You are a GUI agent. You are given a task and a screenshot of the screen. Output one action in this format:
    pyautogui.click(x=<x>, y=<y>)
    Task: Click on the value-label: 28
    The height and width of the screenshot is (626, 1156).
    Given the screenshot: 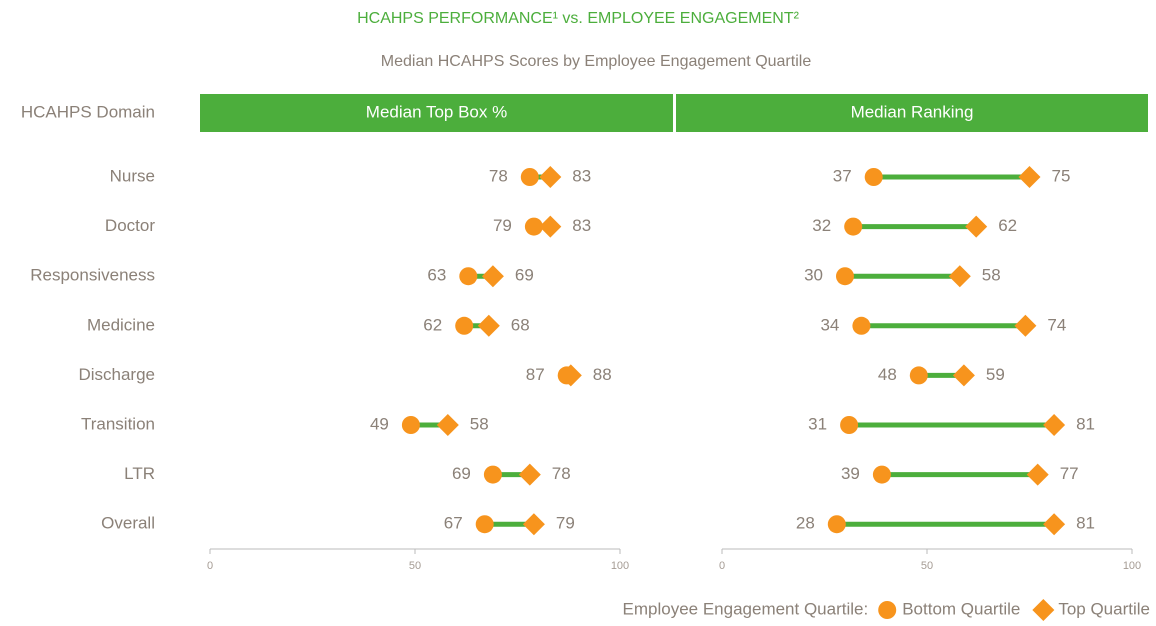 What is the action you would take?
    pyautogui.click(x=805, y=523)
    